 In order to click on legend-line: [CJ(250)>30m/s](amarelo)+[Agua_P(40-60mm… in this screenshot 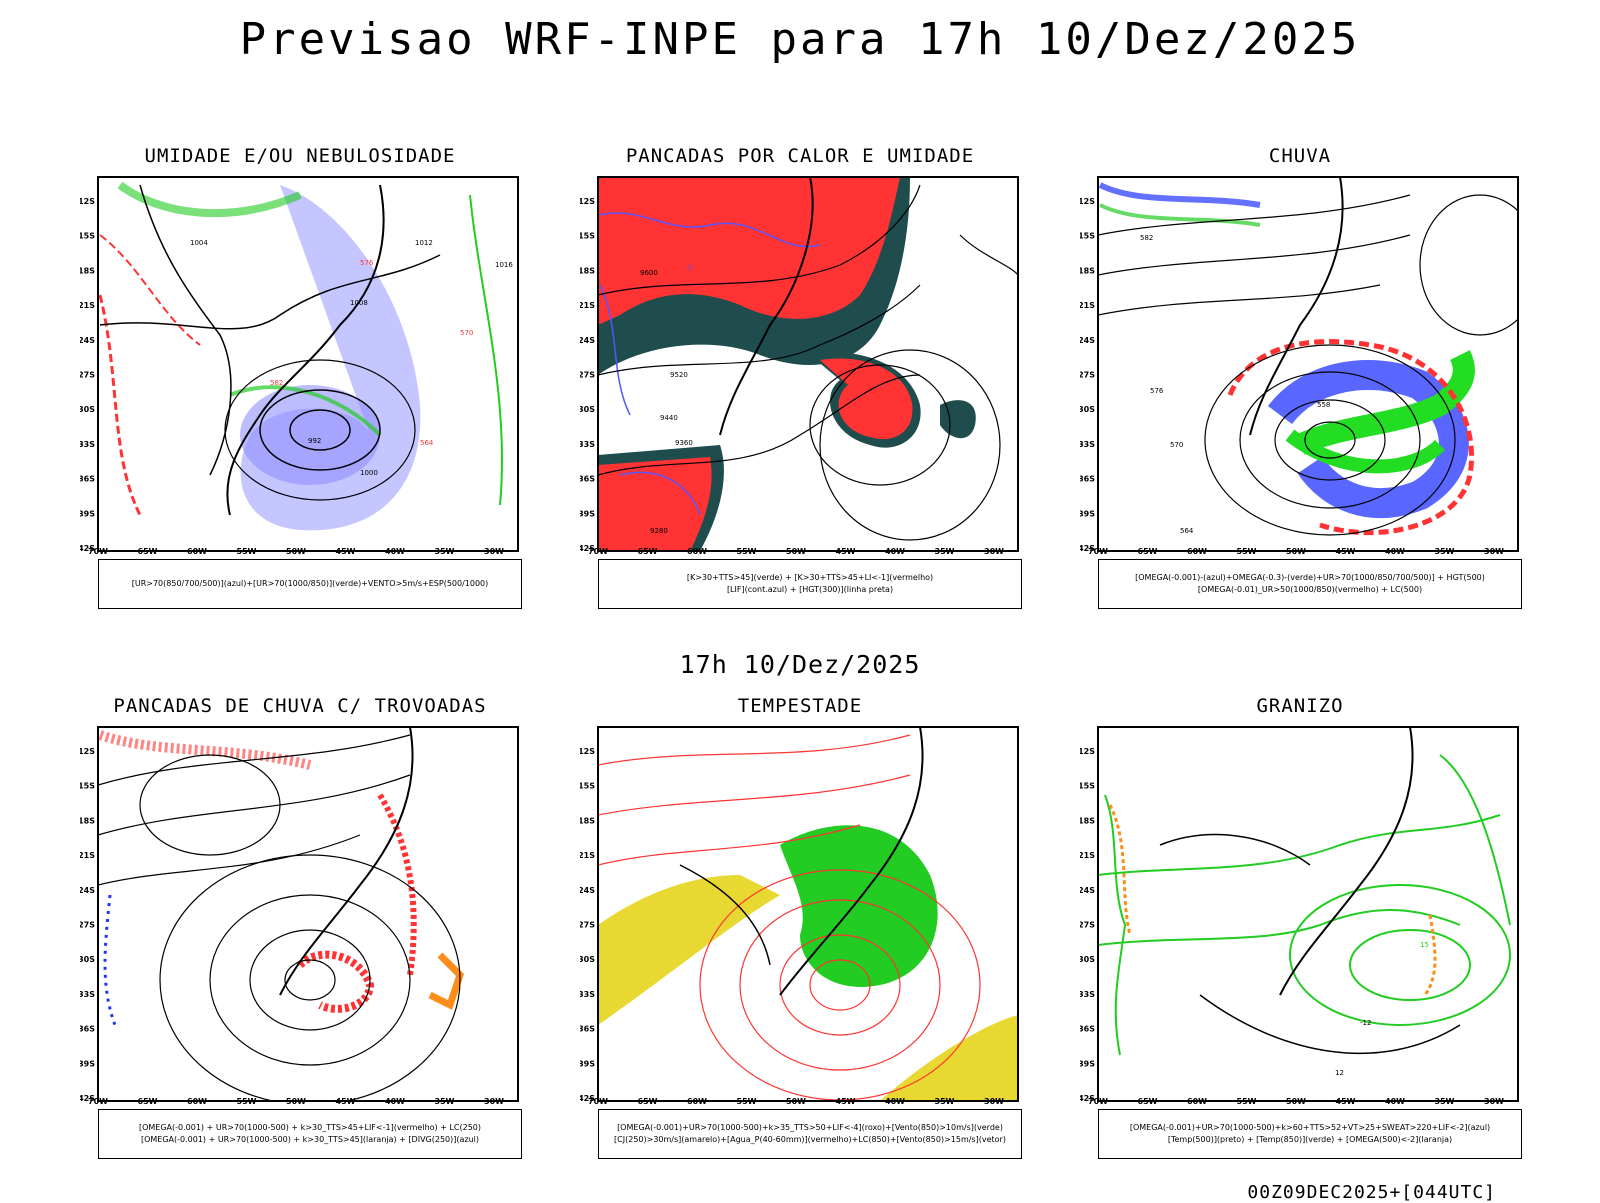, I will do `click(810, 1139)`.